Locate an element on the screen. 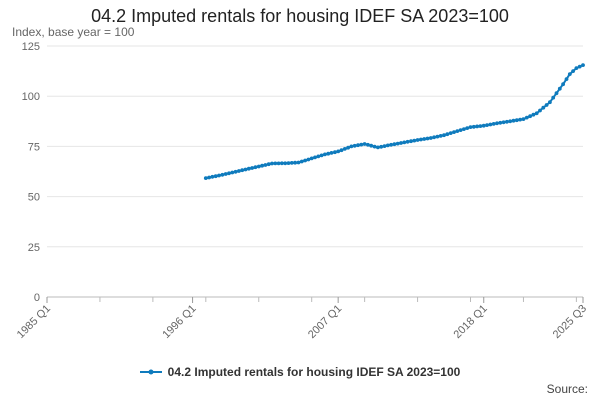 This screenshot has width=600, height=400. y-tick-label: 25 is located at coordinates (34, 248).